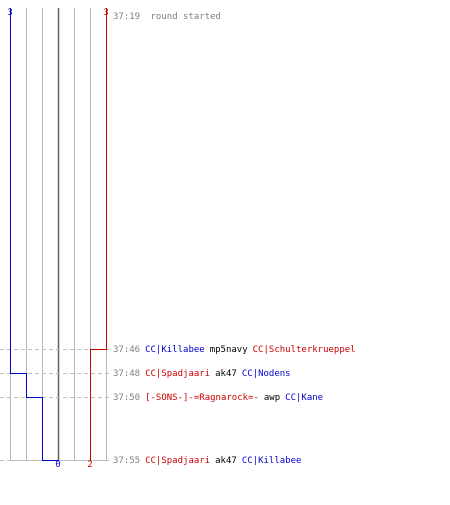  What do you see at coordinates (126, 374) in the screenshot?
I see `event-time: 37:48` at bounding box center [126, 374].